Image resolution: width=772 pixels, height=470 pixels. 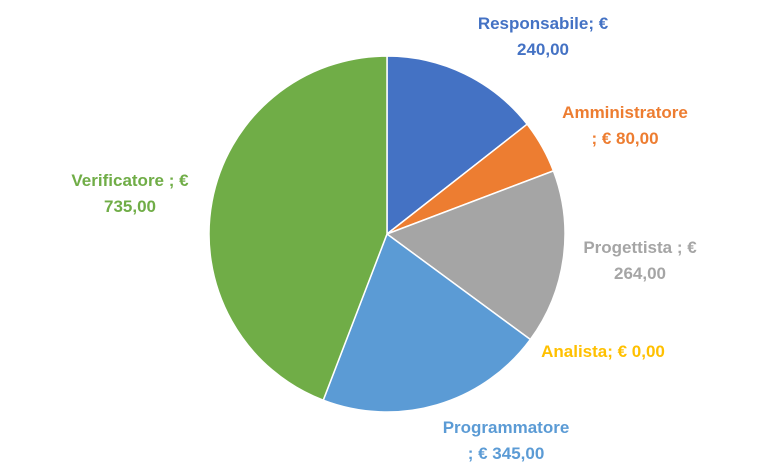 I want to click on data-label-amministratore-line-2: ; € 80,00, so click(x=624, y=138).